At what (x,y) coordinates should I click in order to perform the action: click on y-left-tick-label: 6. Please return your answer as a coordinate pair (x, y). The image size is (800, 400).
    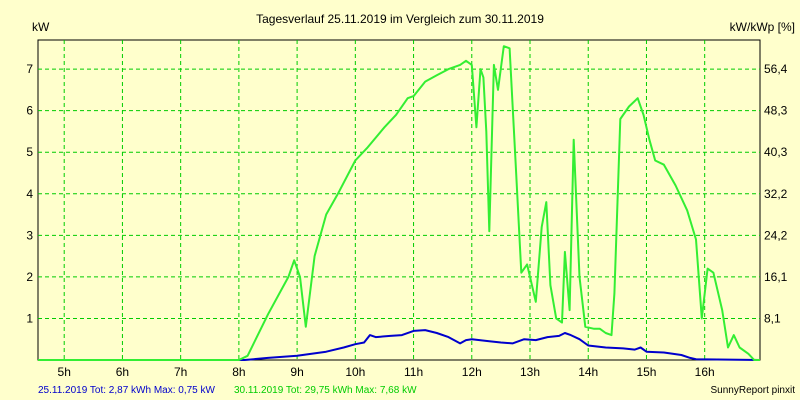
    Looking at the image, I should click on (29, 111).